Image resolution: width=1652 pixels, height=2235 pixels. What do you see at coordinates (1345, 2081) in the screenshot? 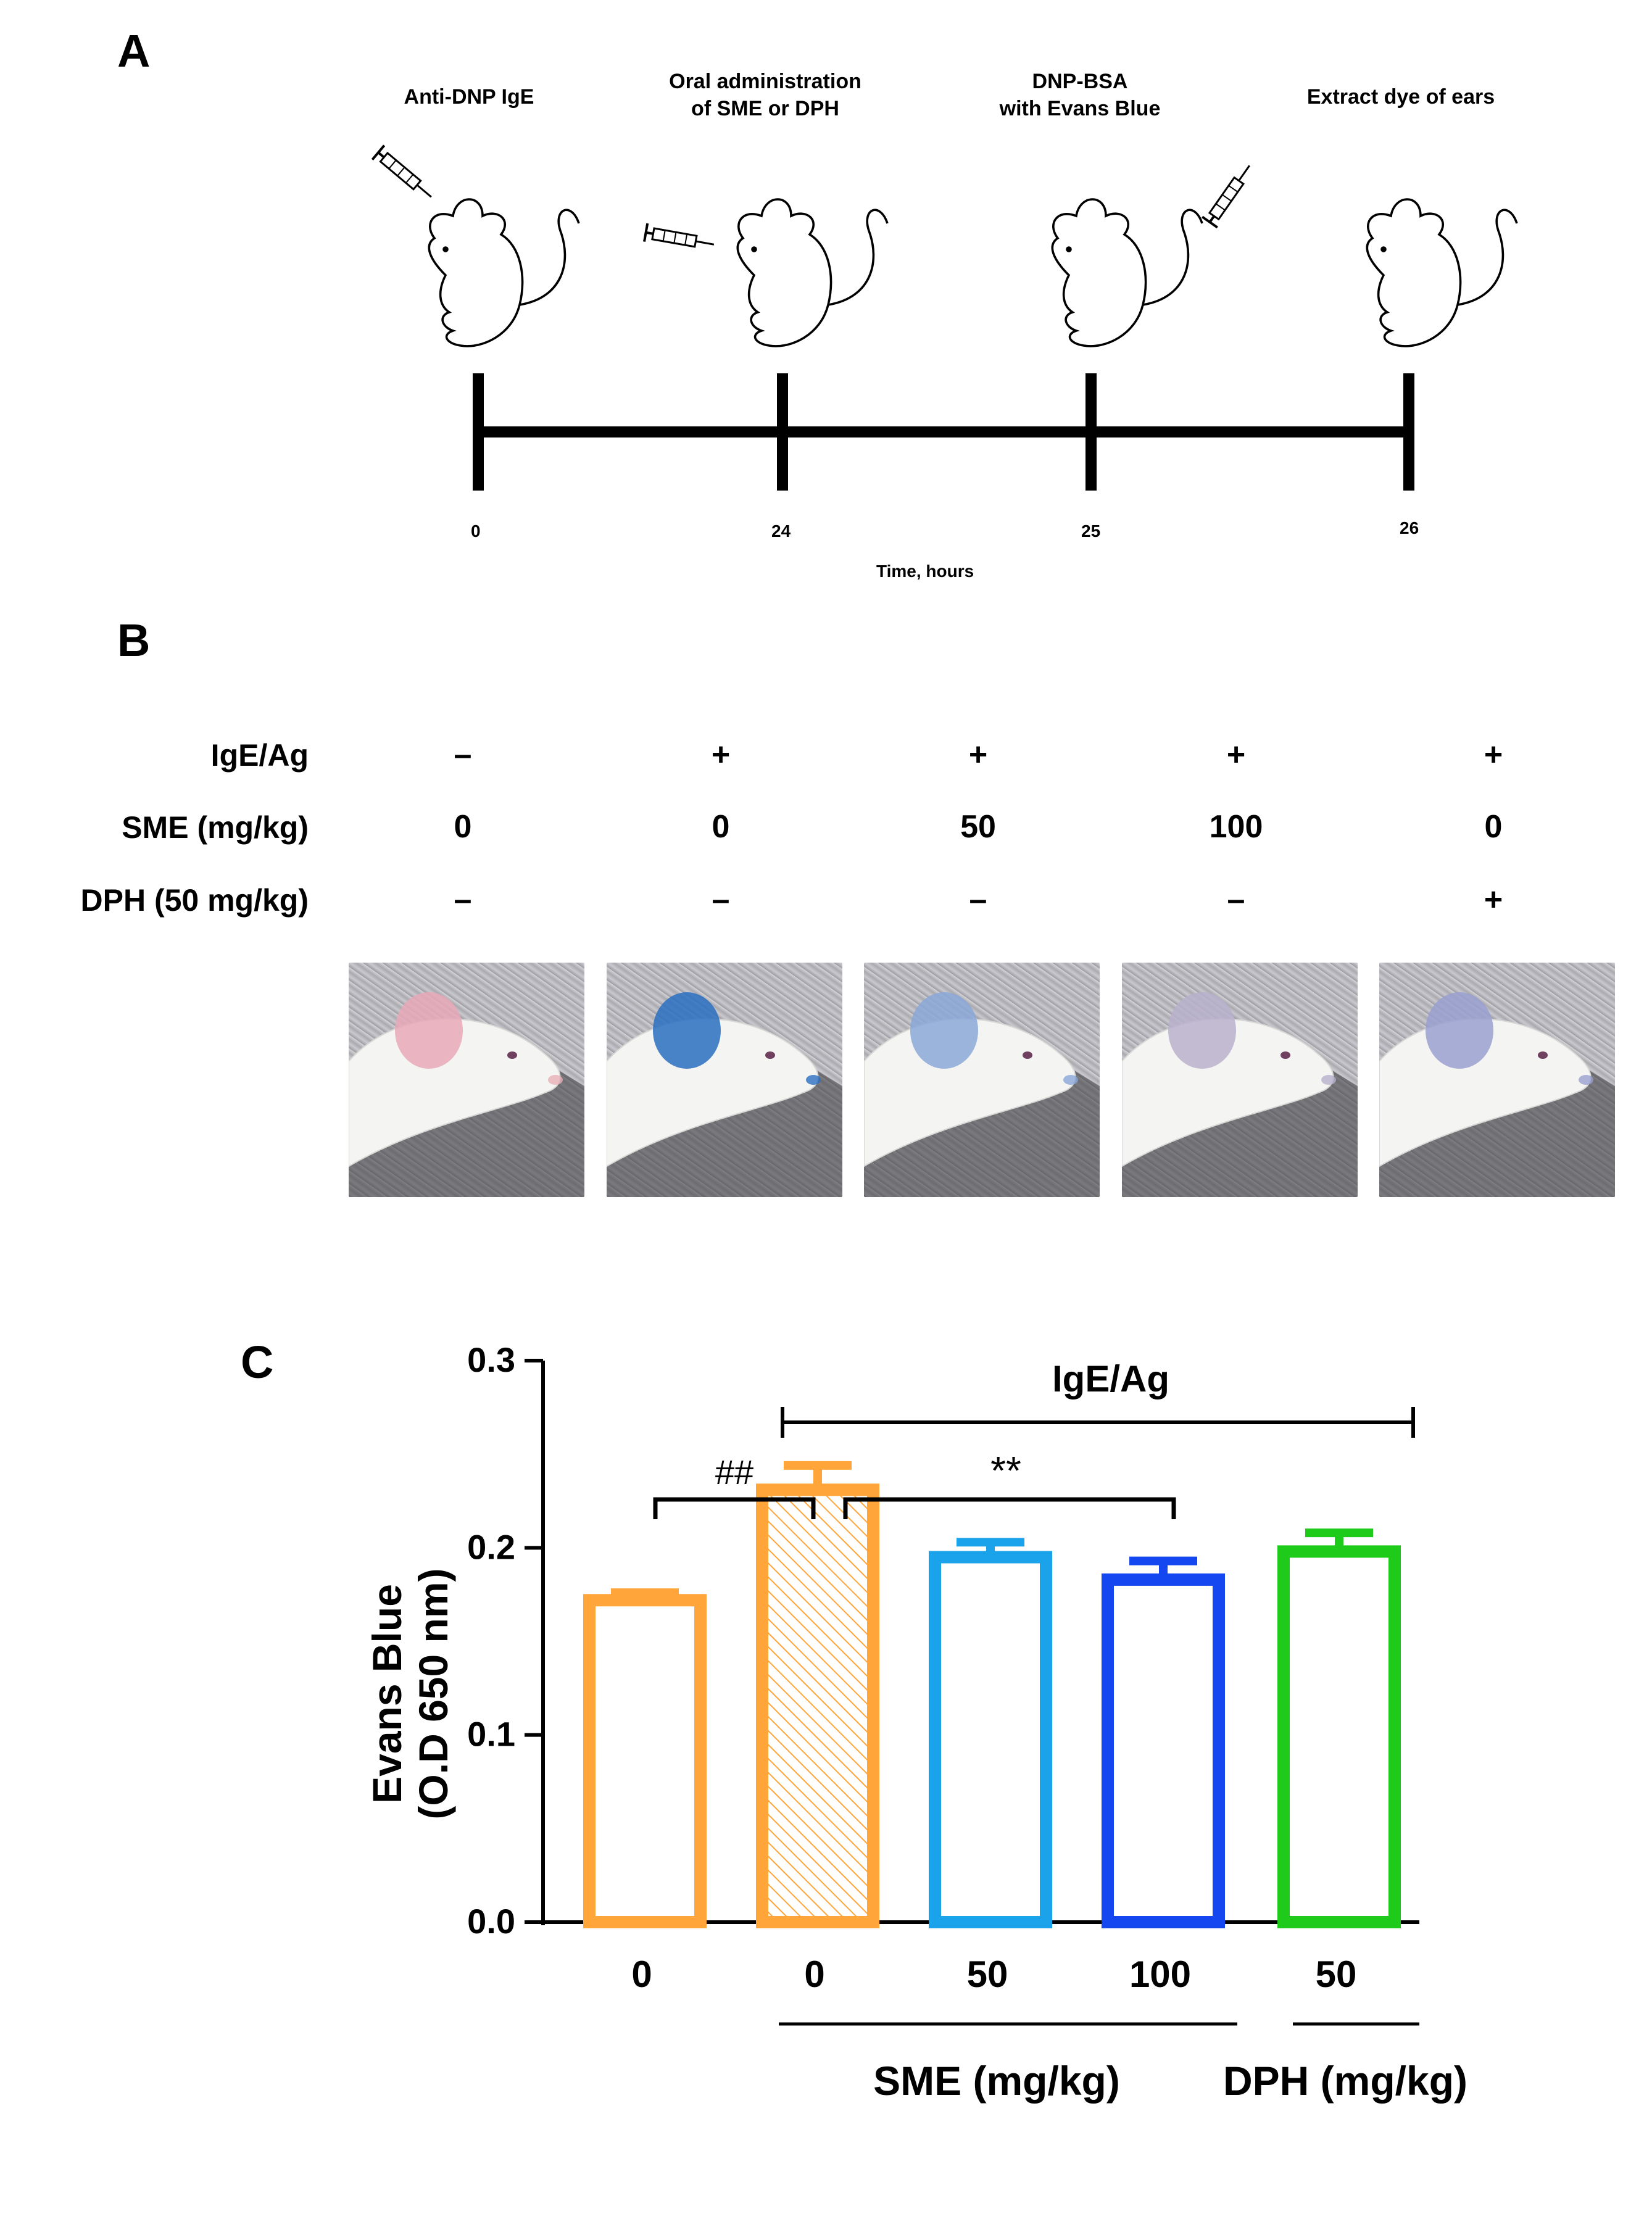
I see `dph-group-label: DPH (mg/kg)` at bounding box center [1345, 2081].